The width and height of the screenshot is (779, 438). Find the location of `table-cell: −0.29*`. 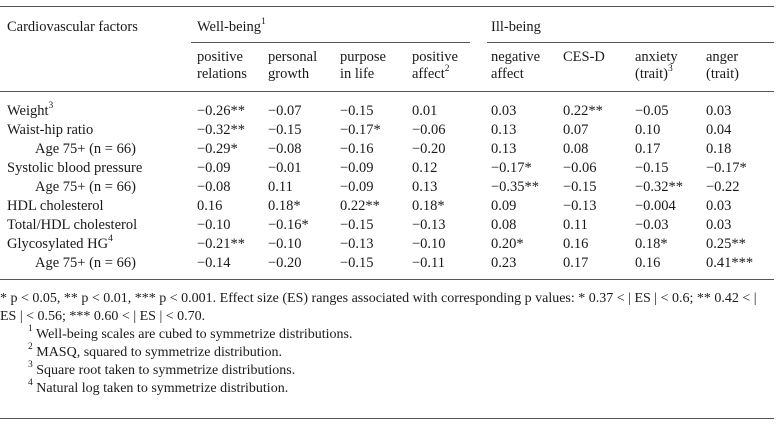

table-cell: −0.29* is located at coordinates (217, 149).